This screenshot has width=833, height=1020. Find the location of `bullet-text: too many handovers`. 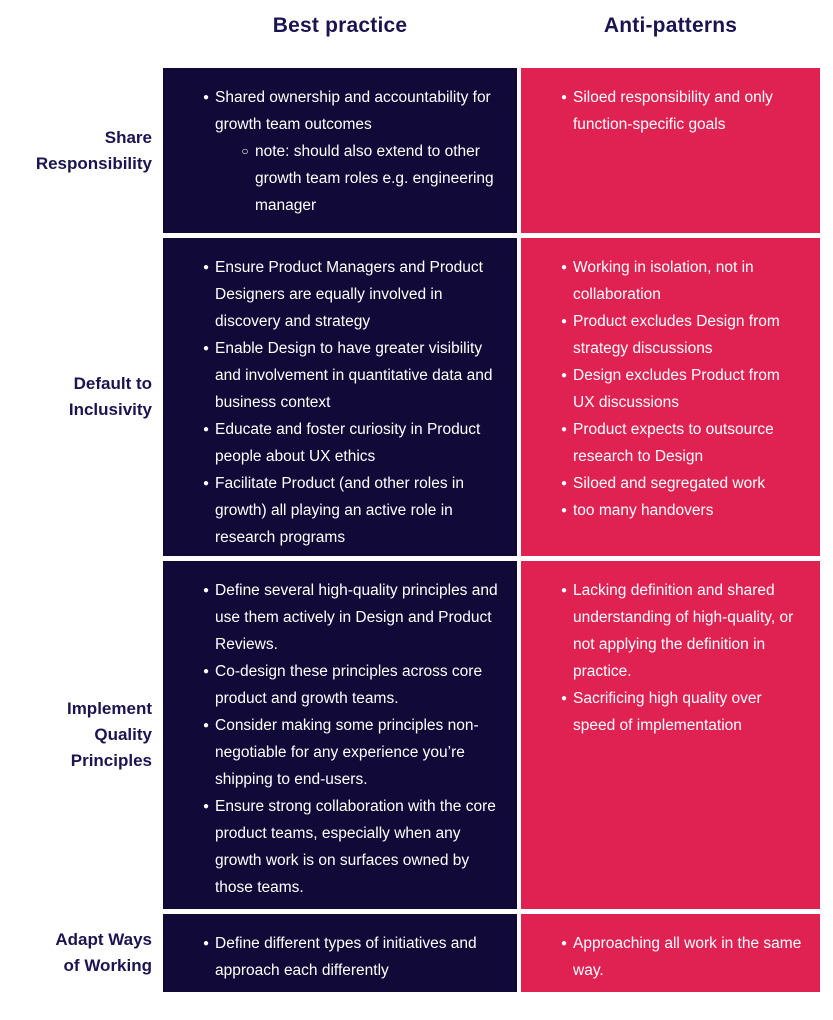

bullet-text: too many handovers is located at coordinates (643, 510).